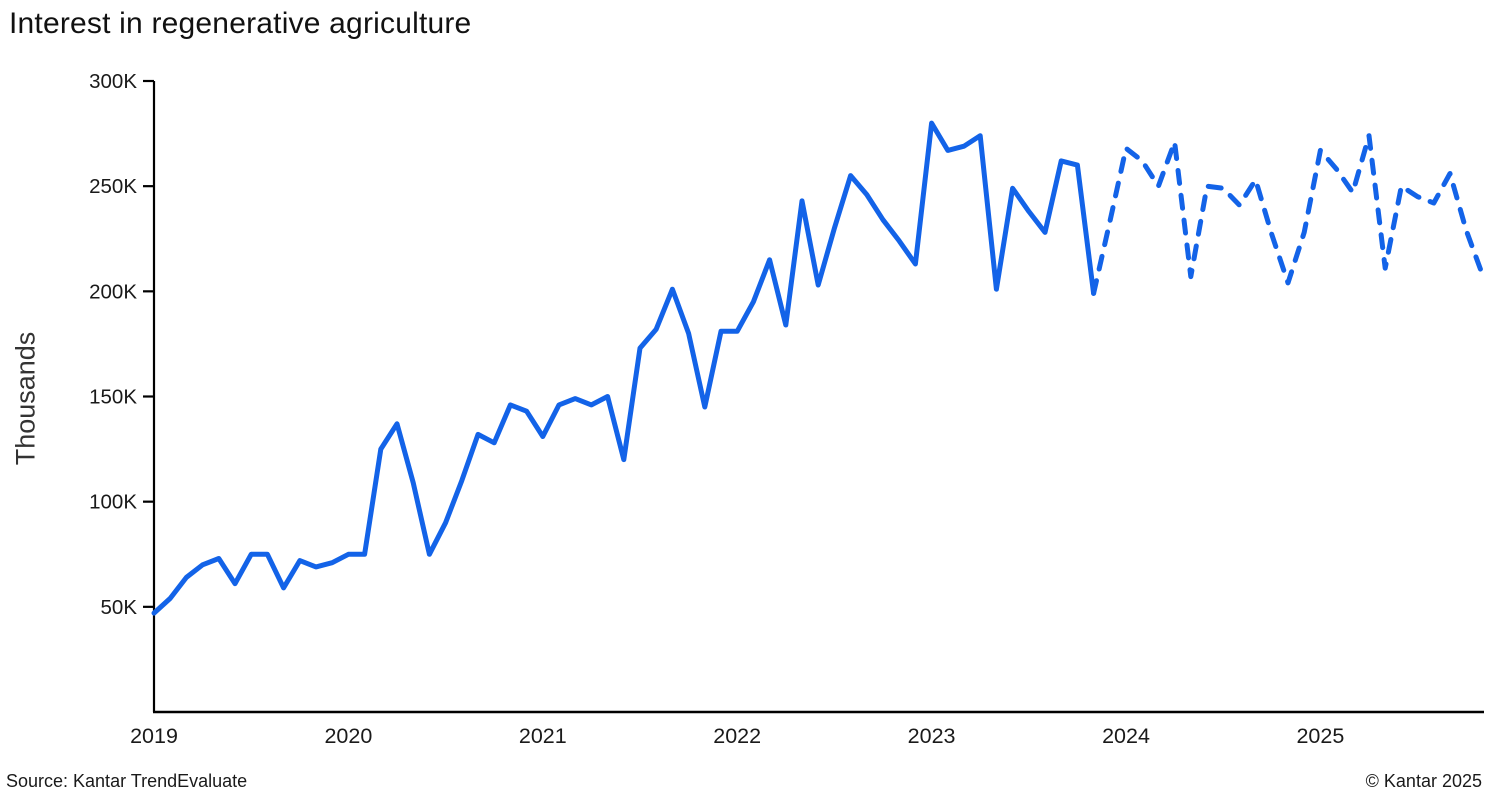  Describe the element at coordinates (1423, 781) in the screenshot. I see `copyright-note: © Kantar 2025` at that location.